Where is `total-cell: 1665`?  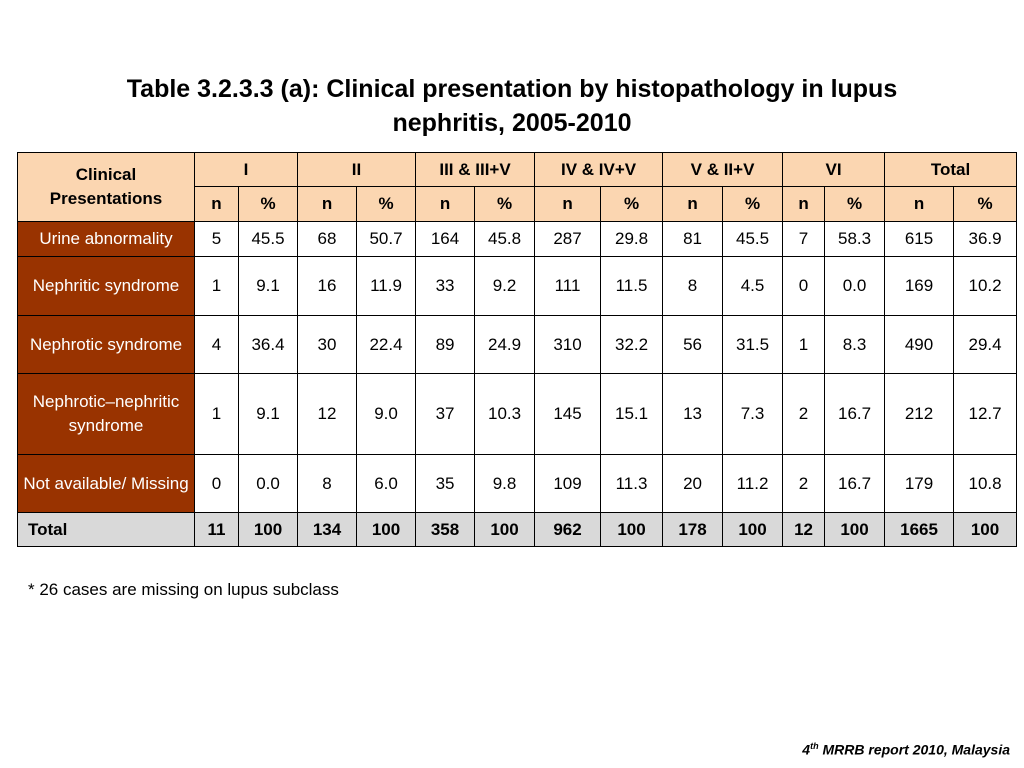
total-cell: 1665 is located at coordinates (919, 529).